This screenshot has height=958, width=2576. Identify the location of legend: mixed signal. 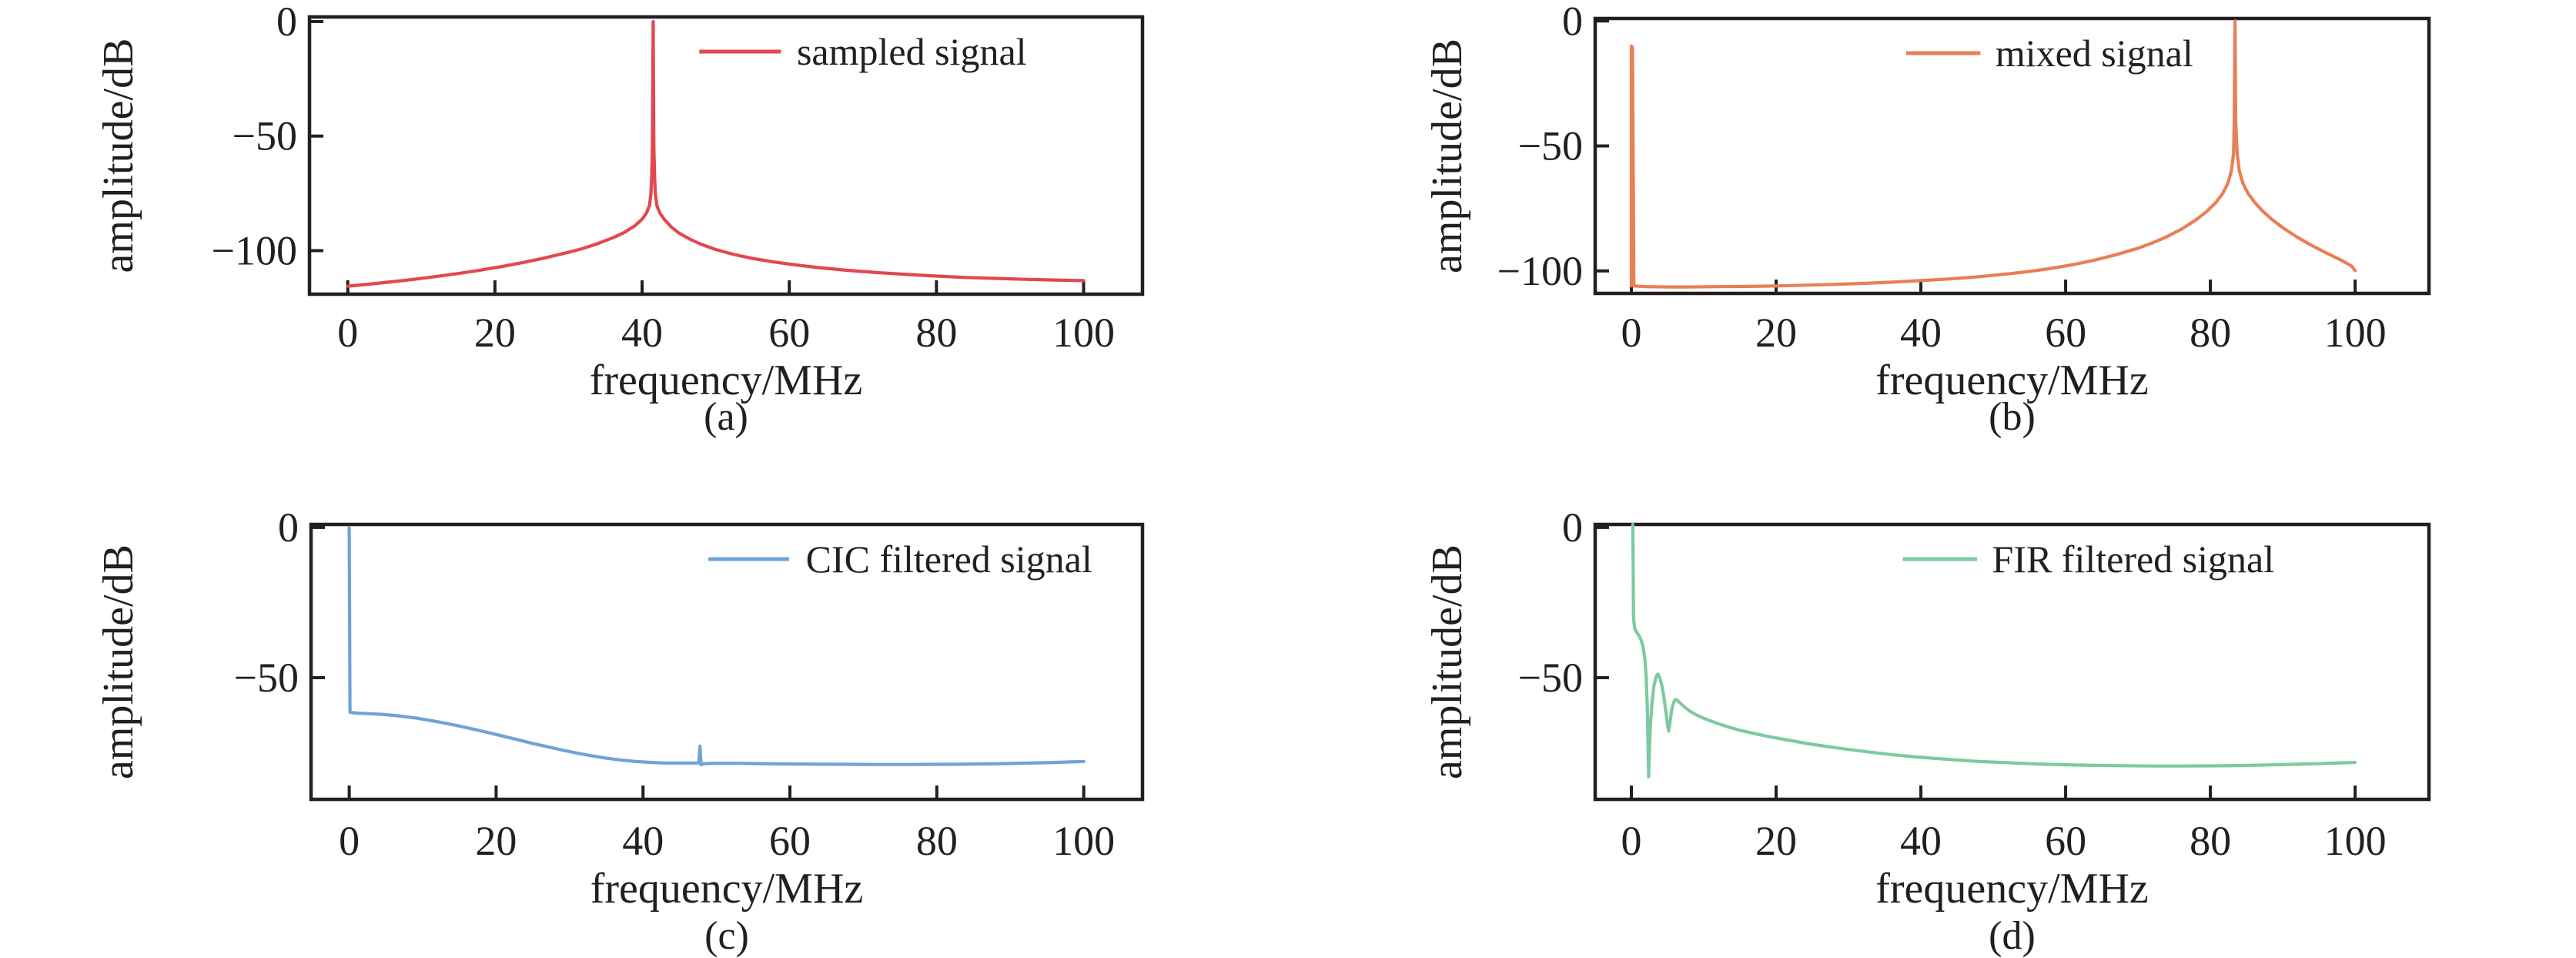
(2049, 54).